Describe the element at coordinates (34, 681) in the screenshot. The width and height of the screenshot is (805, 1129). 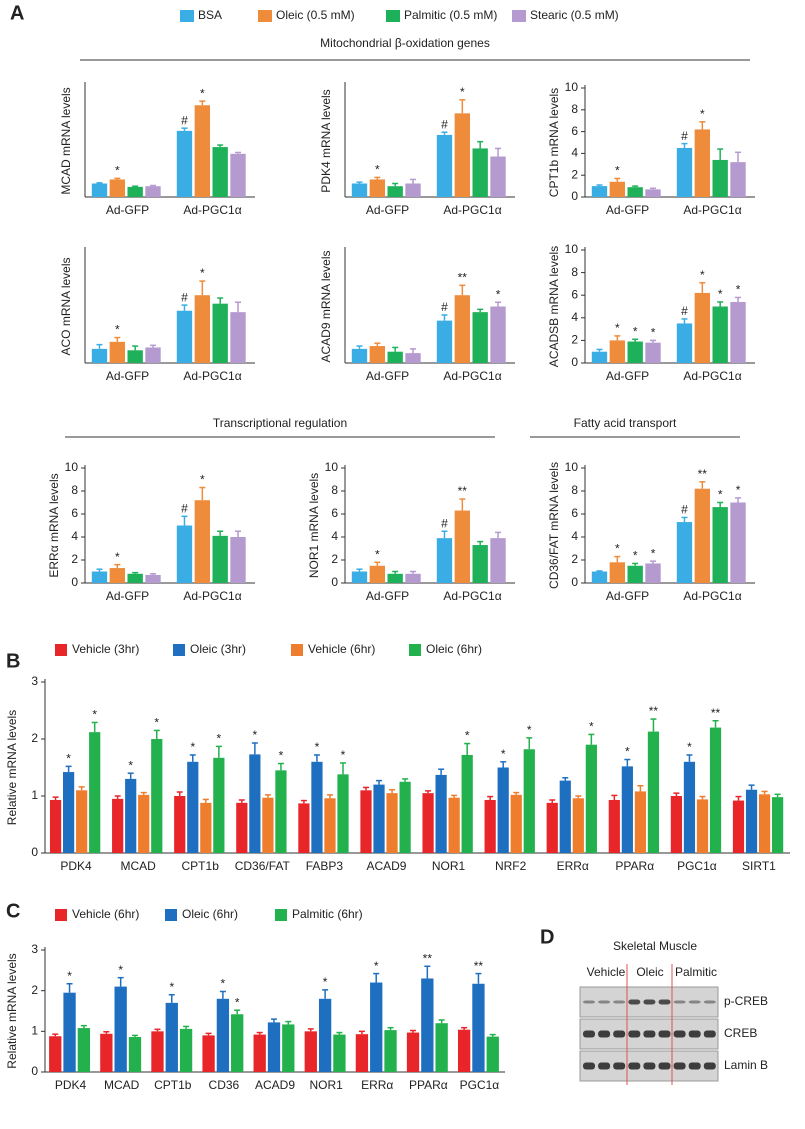
I see `y-tick-label: 3` at that location.